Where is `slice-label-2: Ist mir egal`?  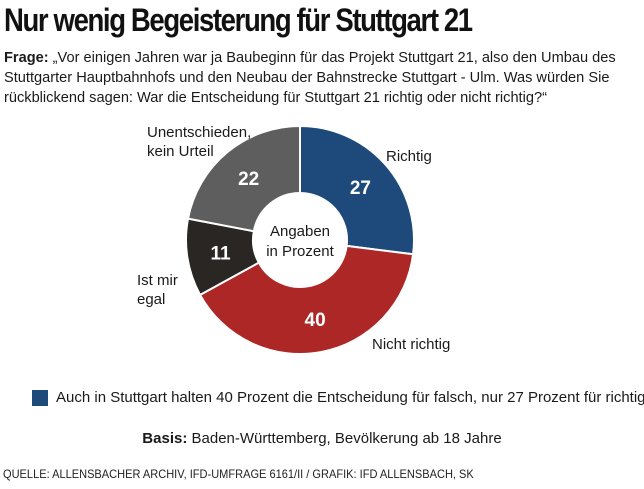 slice-label-2: Ist mir egal is located at coordinates (157, 290).